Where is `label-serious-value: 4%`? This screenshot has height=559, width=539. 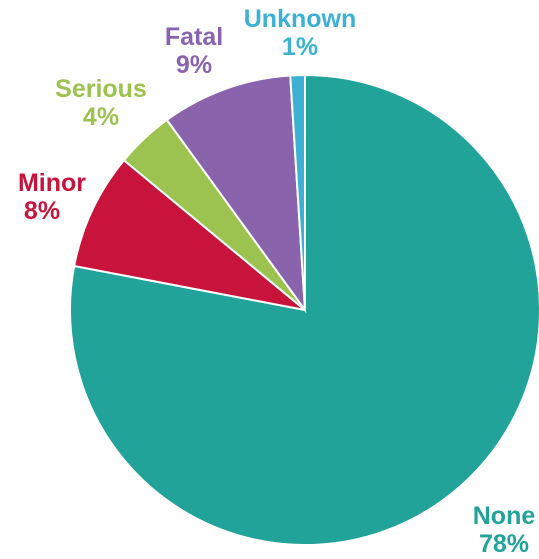
label-serious-value: 4% is located at coordinates (101, 117).